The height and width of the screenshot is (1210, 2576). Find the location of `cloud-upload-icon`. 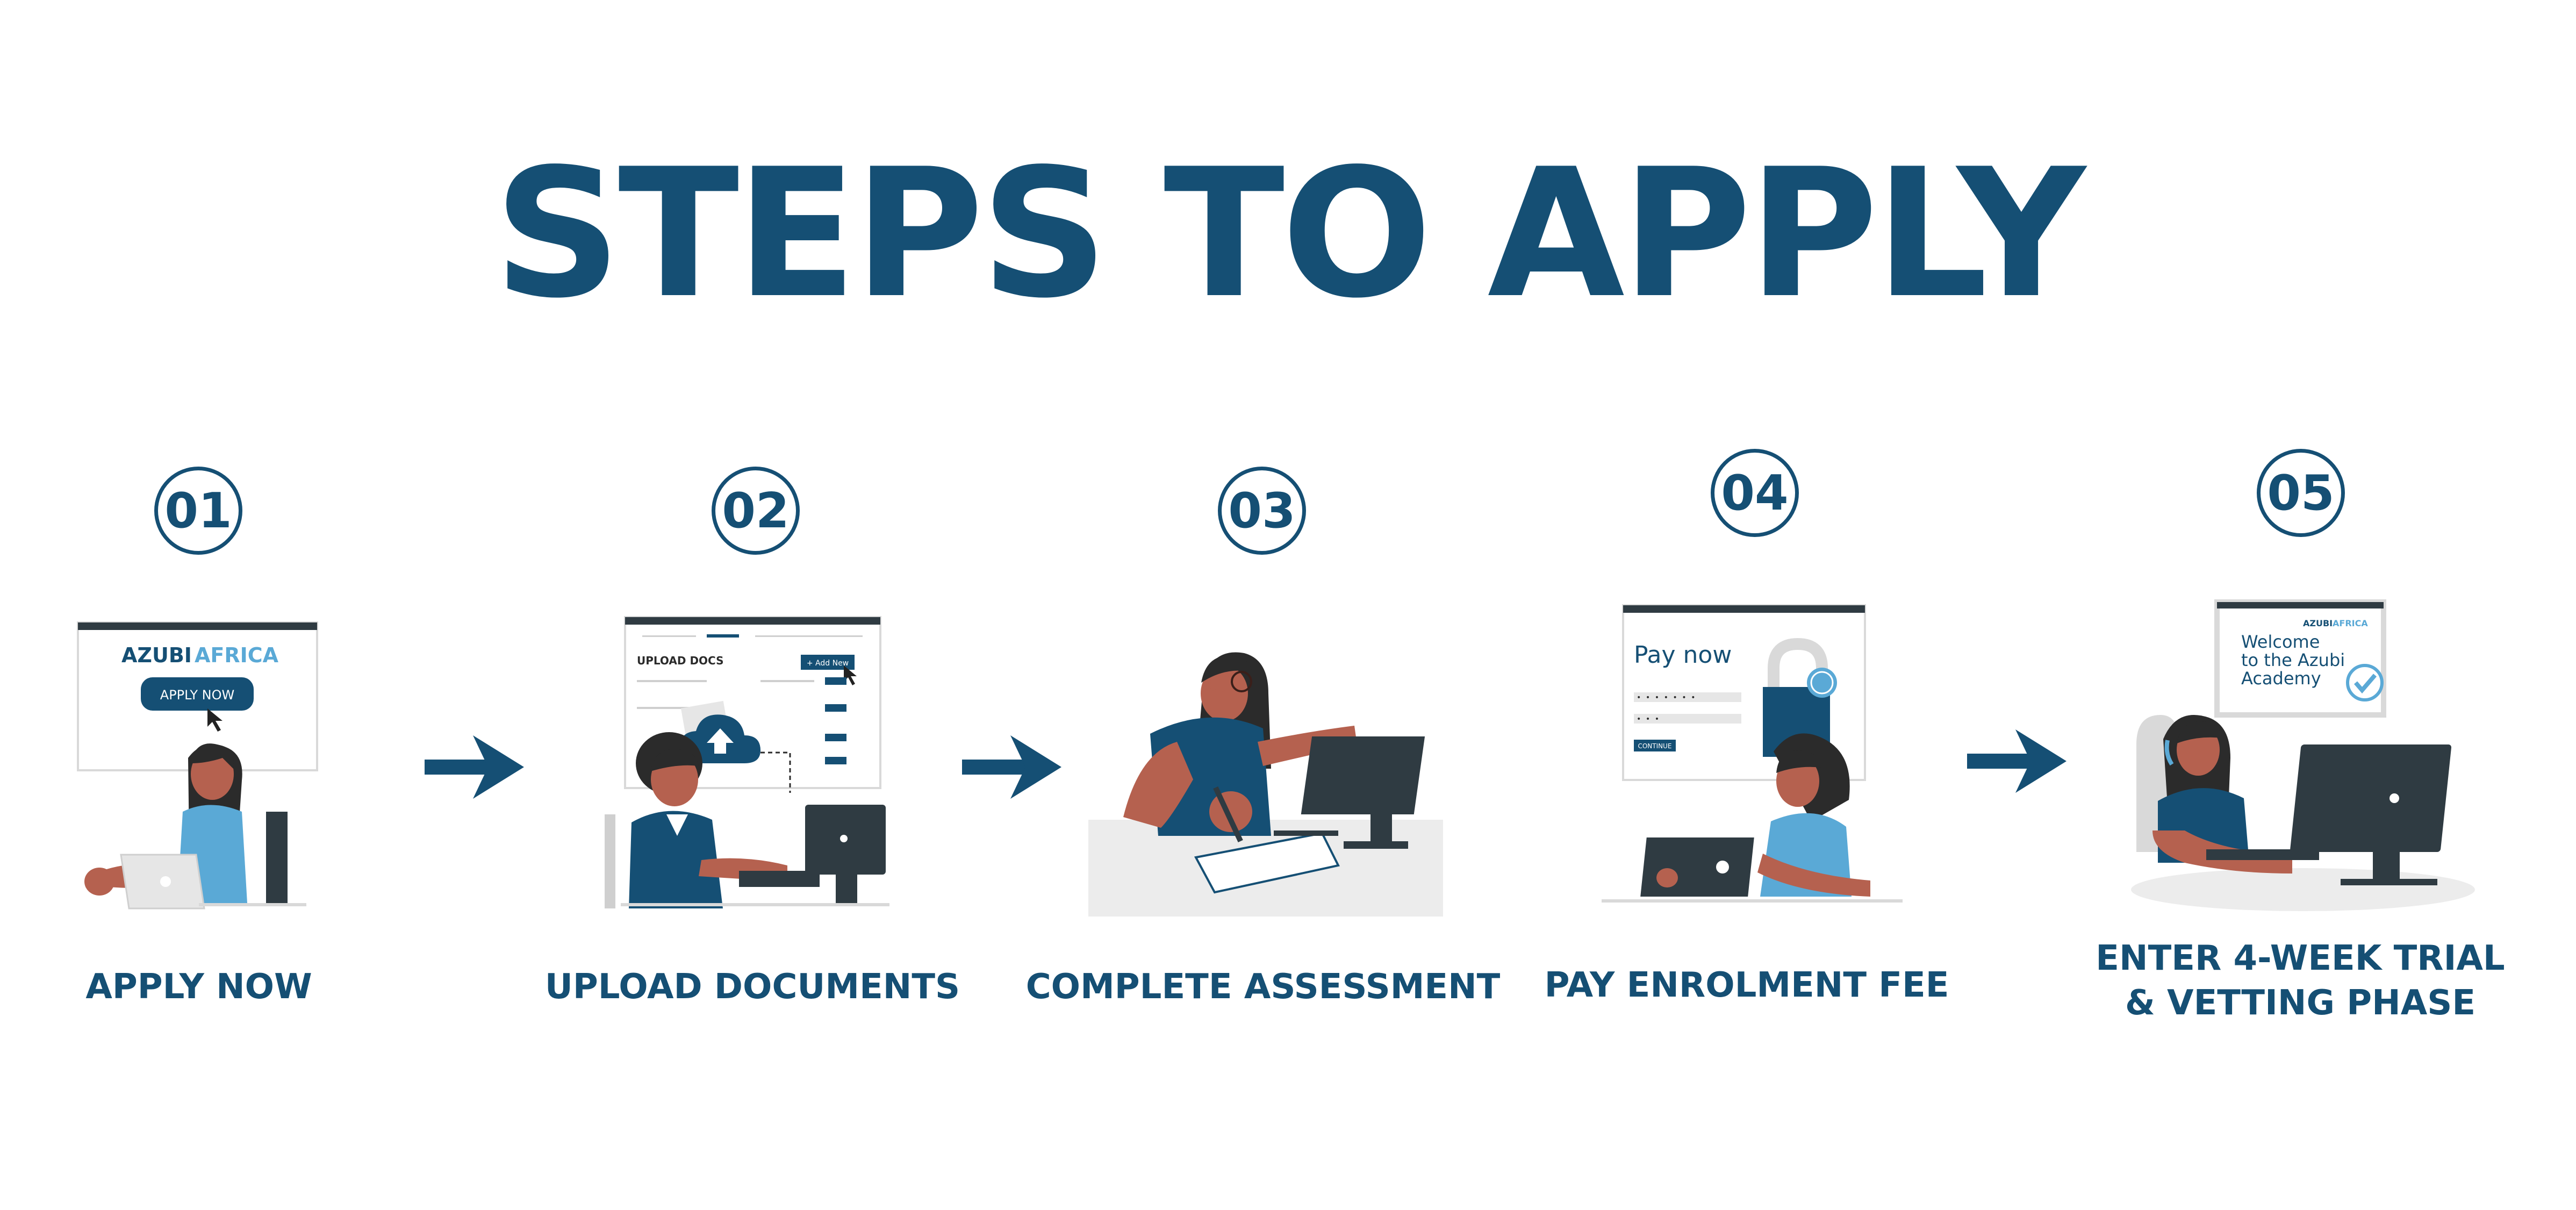

cloud-upload-icon is located at coordinates (720, 738).